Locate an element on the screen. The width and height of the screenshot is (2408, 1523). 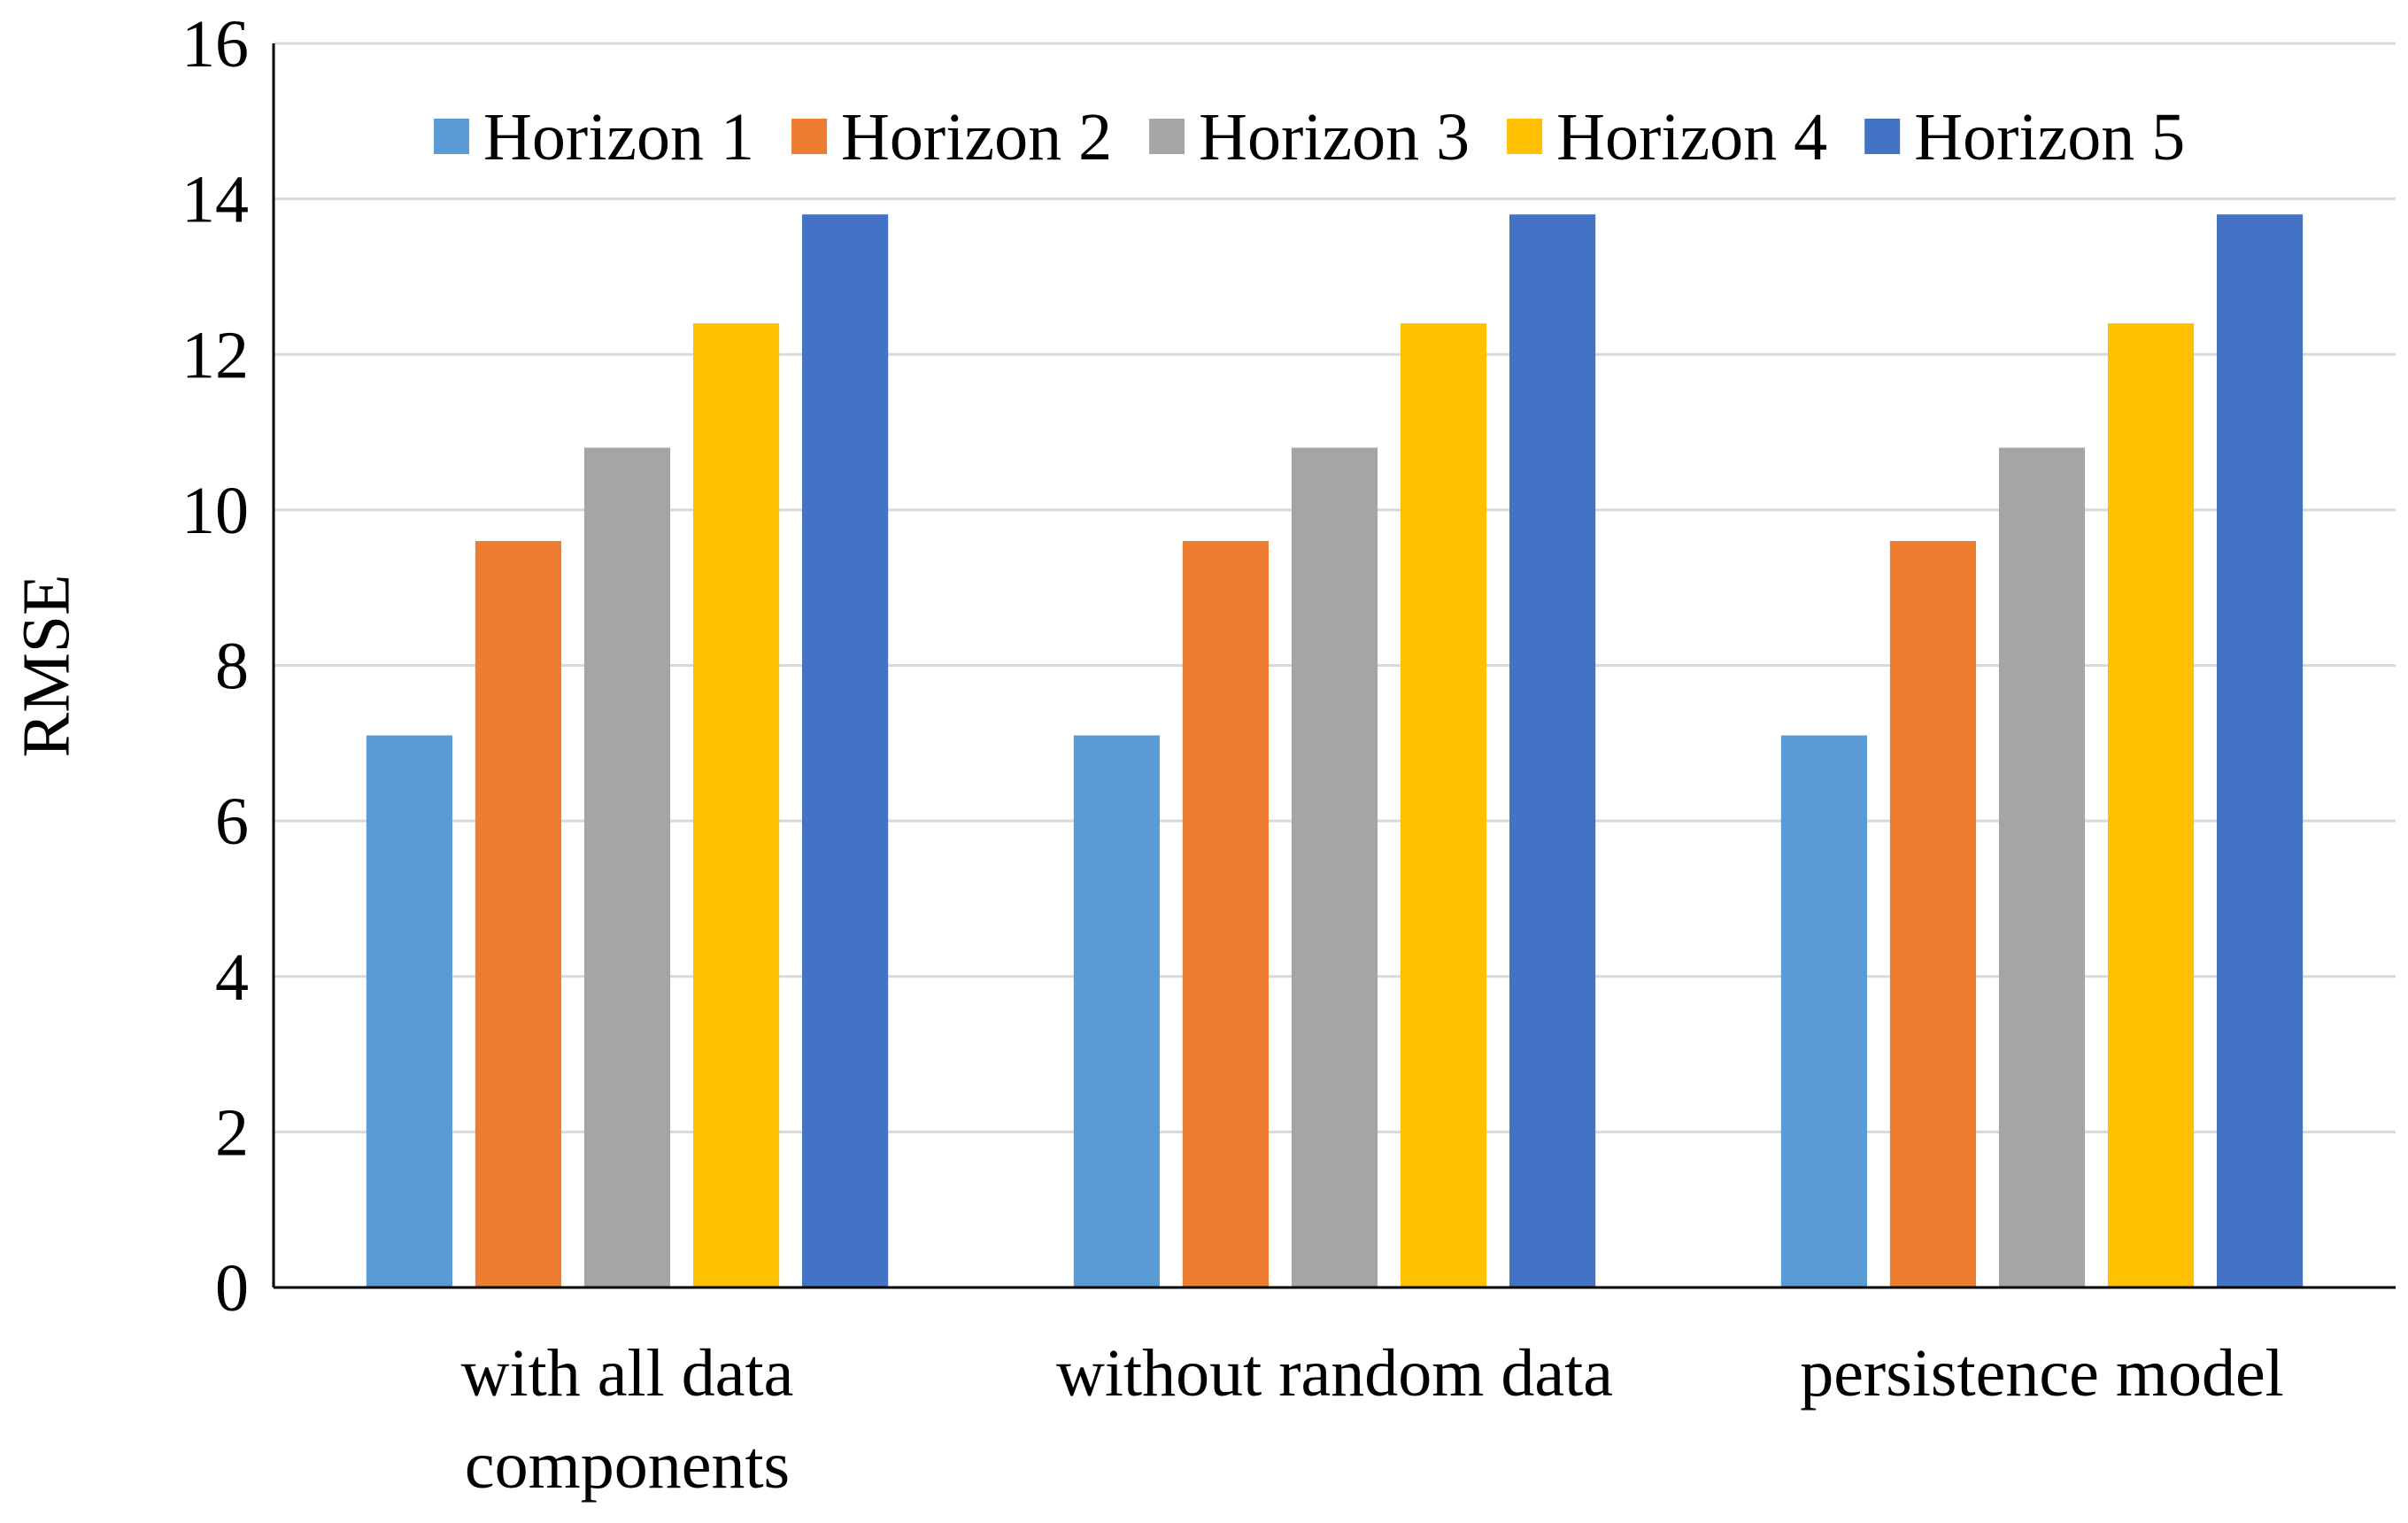
legend-label: Horizon 1 is located at coordinates (618, 137).